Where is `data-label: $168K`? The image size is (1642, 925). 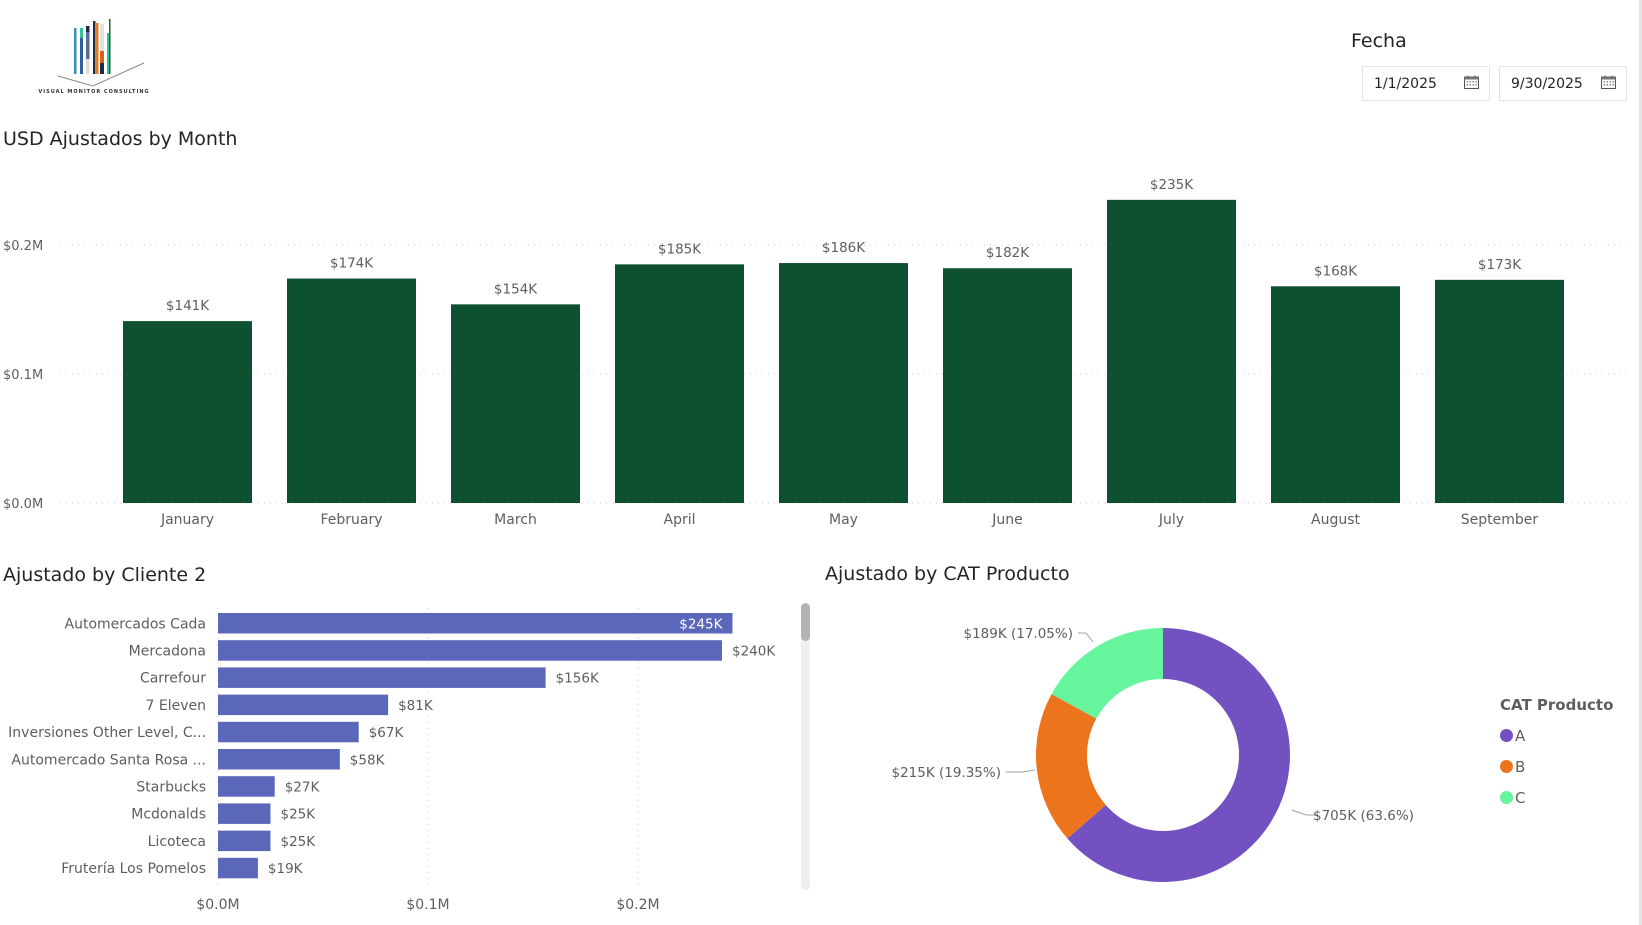
data-label: $168K is located at coordinates (1336, 271).